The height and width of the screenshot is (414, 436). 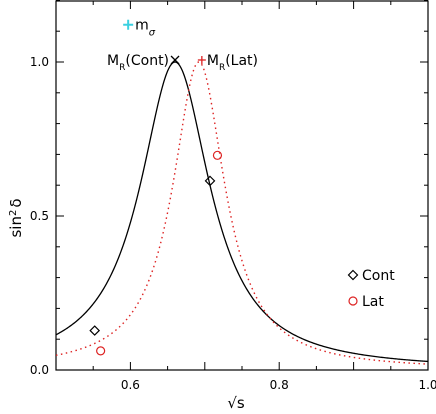 What do you see at coordinates (39, 370) in the screenshot?
I see `y-tick-label: 0.0` at bounding box center [39, 370].